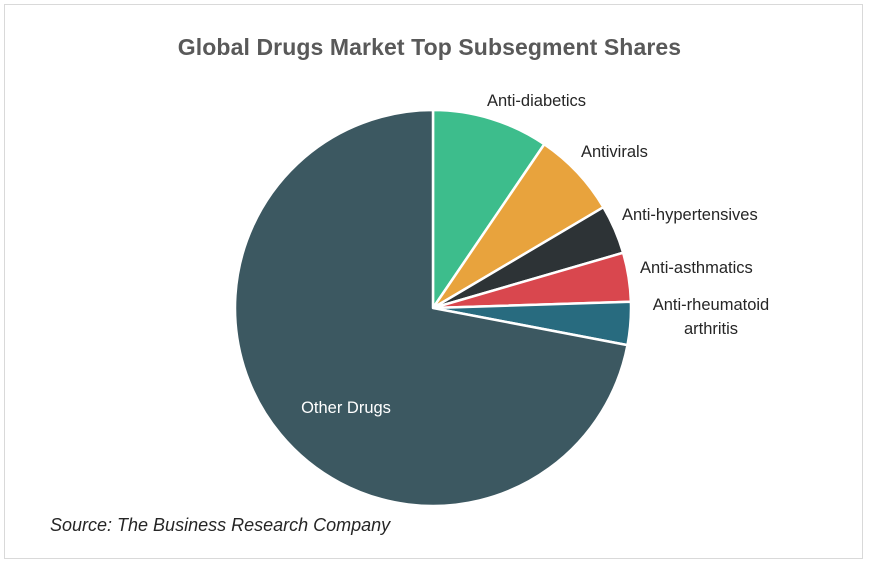 This screenshot has width=869, height=566. I want to click on slice-label-anti-diabetics: Anti-diabetics, so click(536, 101).